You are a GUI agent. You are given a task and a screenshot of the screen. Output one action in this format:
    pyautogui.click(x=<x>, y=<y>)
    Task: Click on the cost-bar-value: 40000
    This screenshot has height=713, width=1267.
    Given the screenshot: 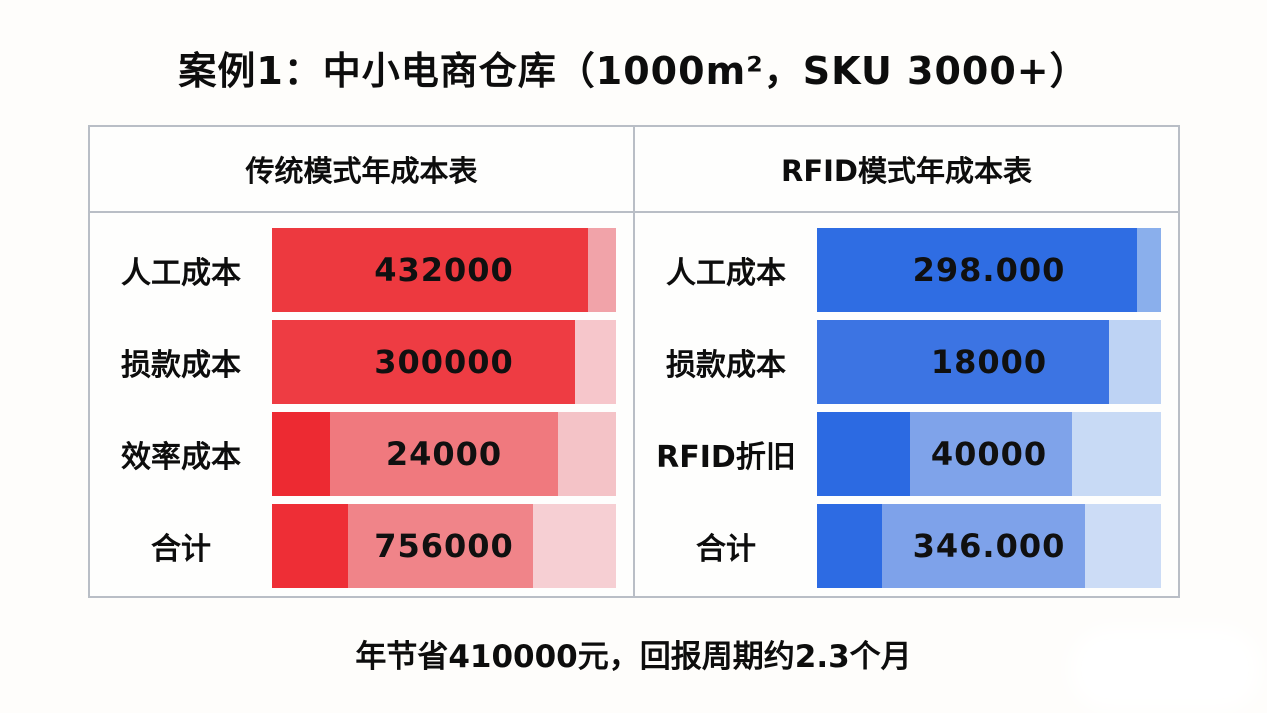 What is the action you would take?
    pyautogui.click(x=989, y=454)
    